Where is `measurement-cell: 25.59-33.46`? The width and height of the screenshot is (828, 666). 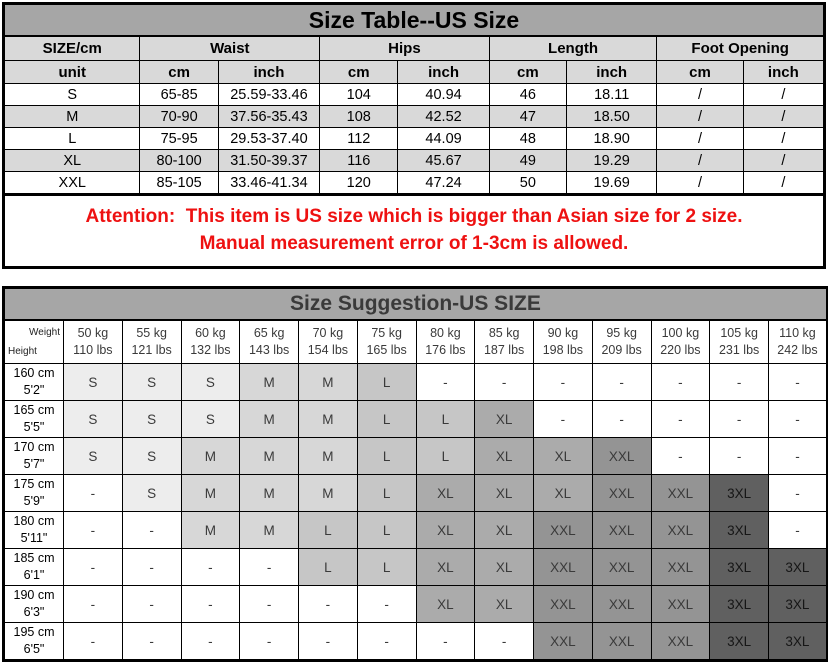 measurement-cell: 25.59-33.46 is located at coordinates (269, 94).